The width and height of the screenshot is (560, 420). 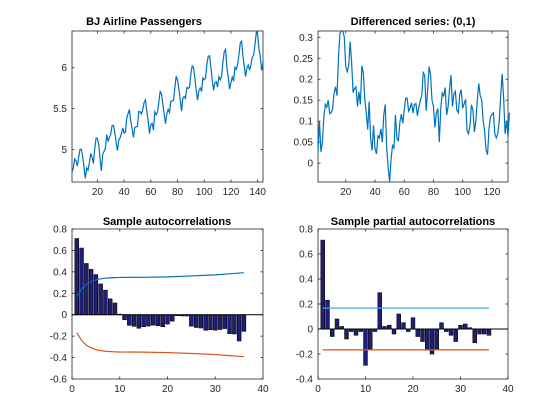 What do you see at coordinates (413, 22) in the screenshot?
I see `chart-title: Differenced series: (0,1)` at bounding box center [413, 22].